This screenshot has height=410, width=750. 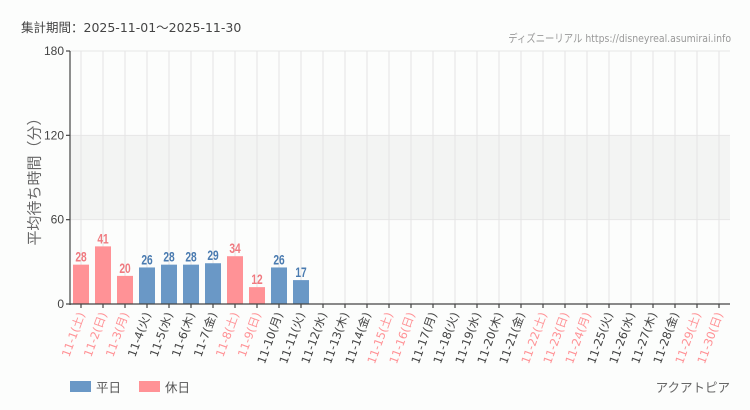 I want to click on bar-value-label: 34, so click(x=235, y=249).